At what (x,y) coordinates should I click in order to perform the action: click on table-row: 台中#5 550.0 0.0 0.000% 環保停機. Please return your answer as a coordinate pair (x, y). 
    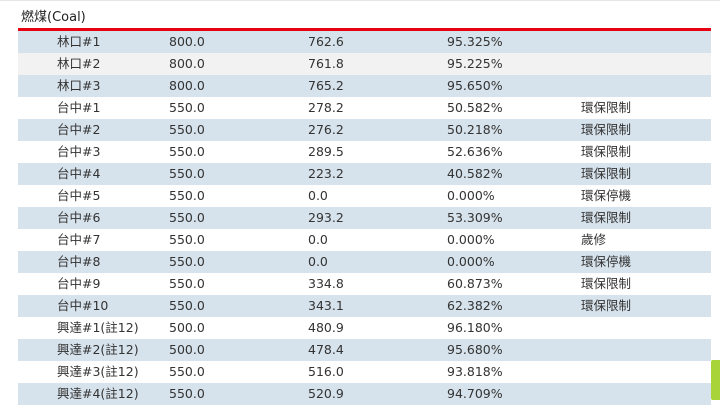
    Looking at the image, I should click on (364, 196).